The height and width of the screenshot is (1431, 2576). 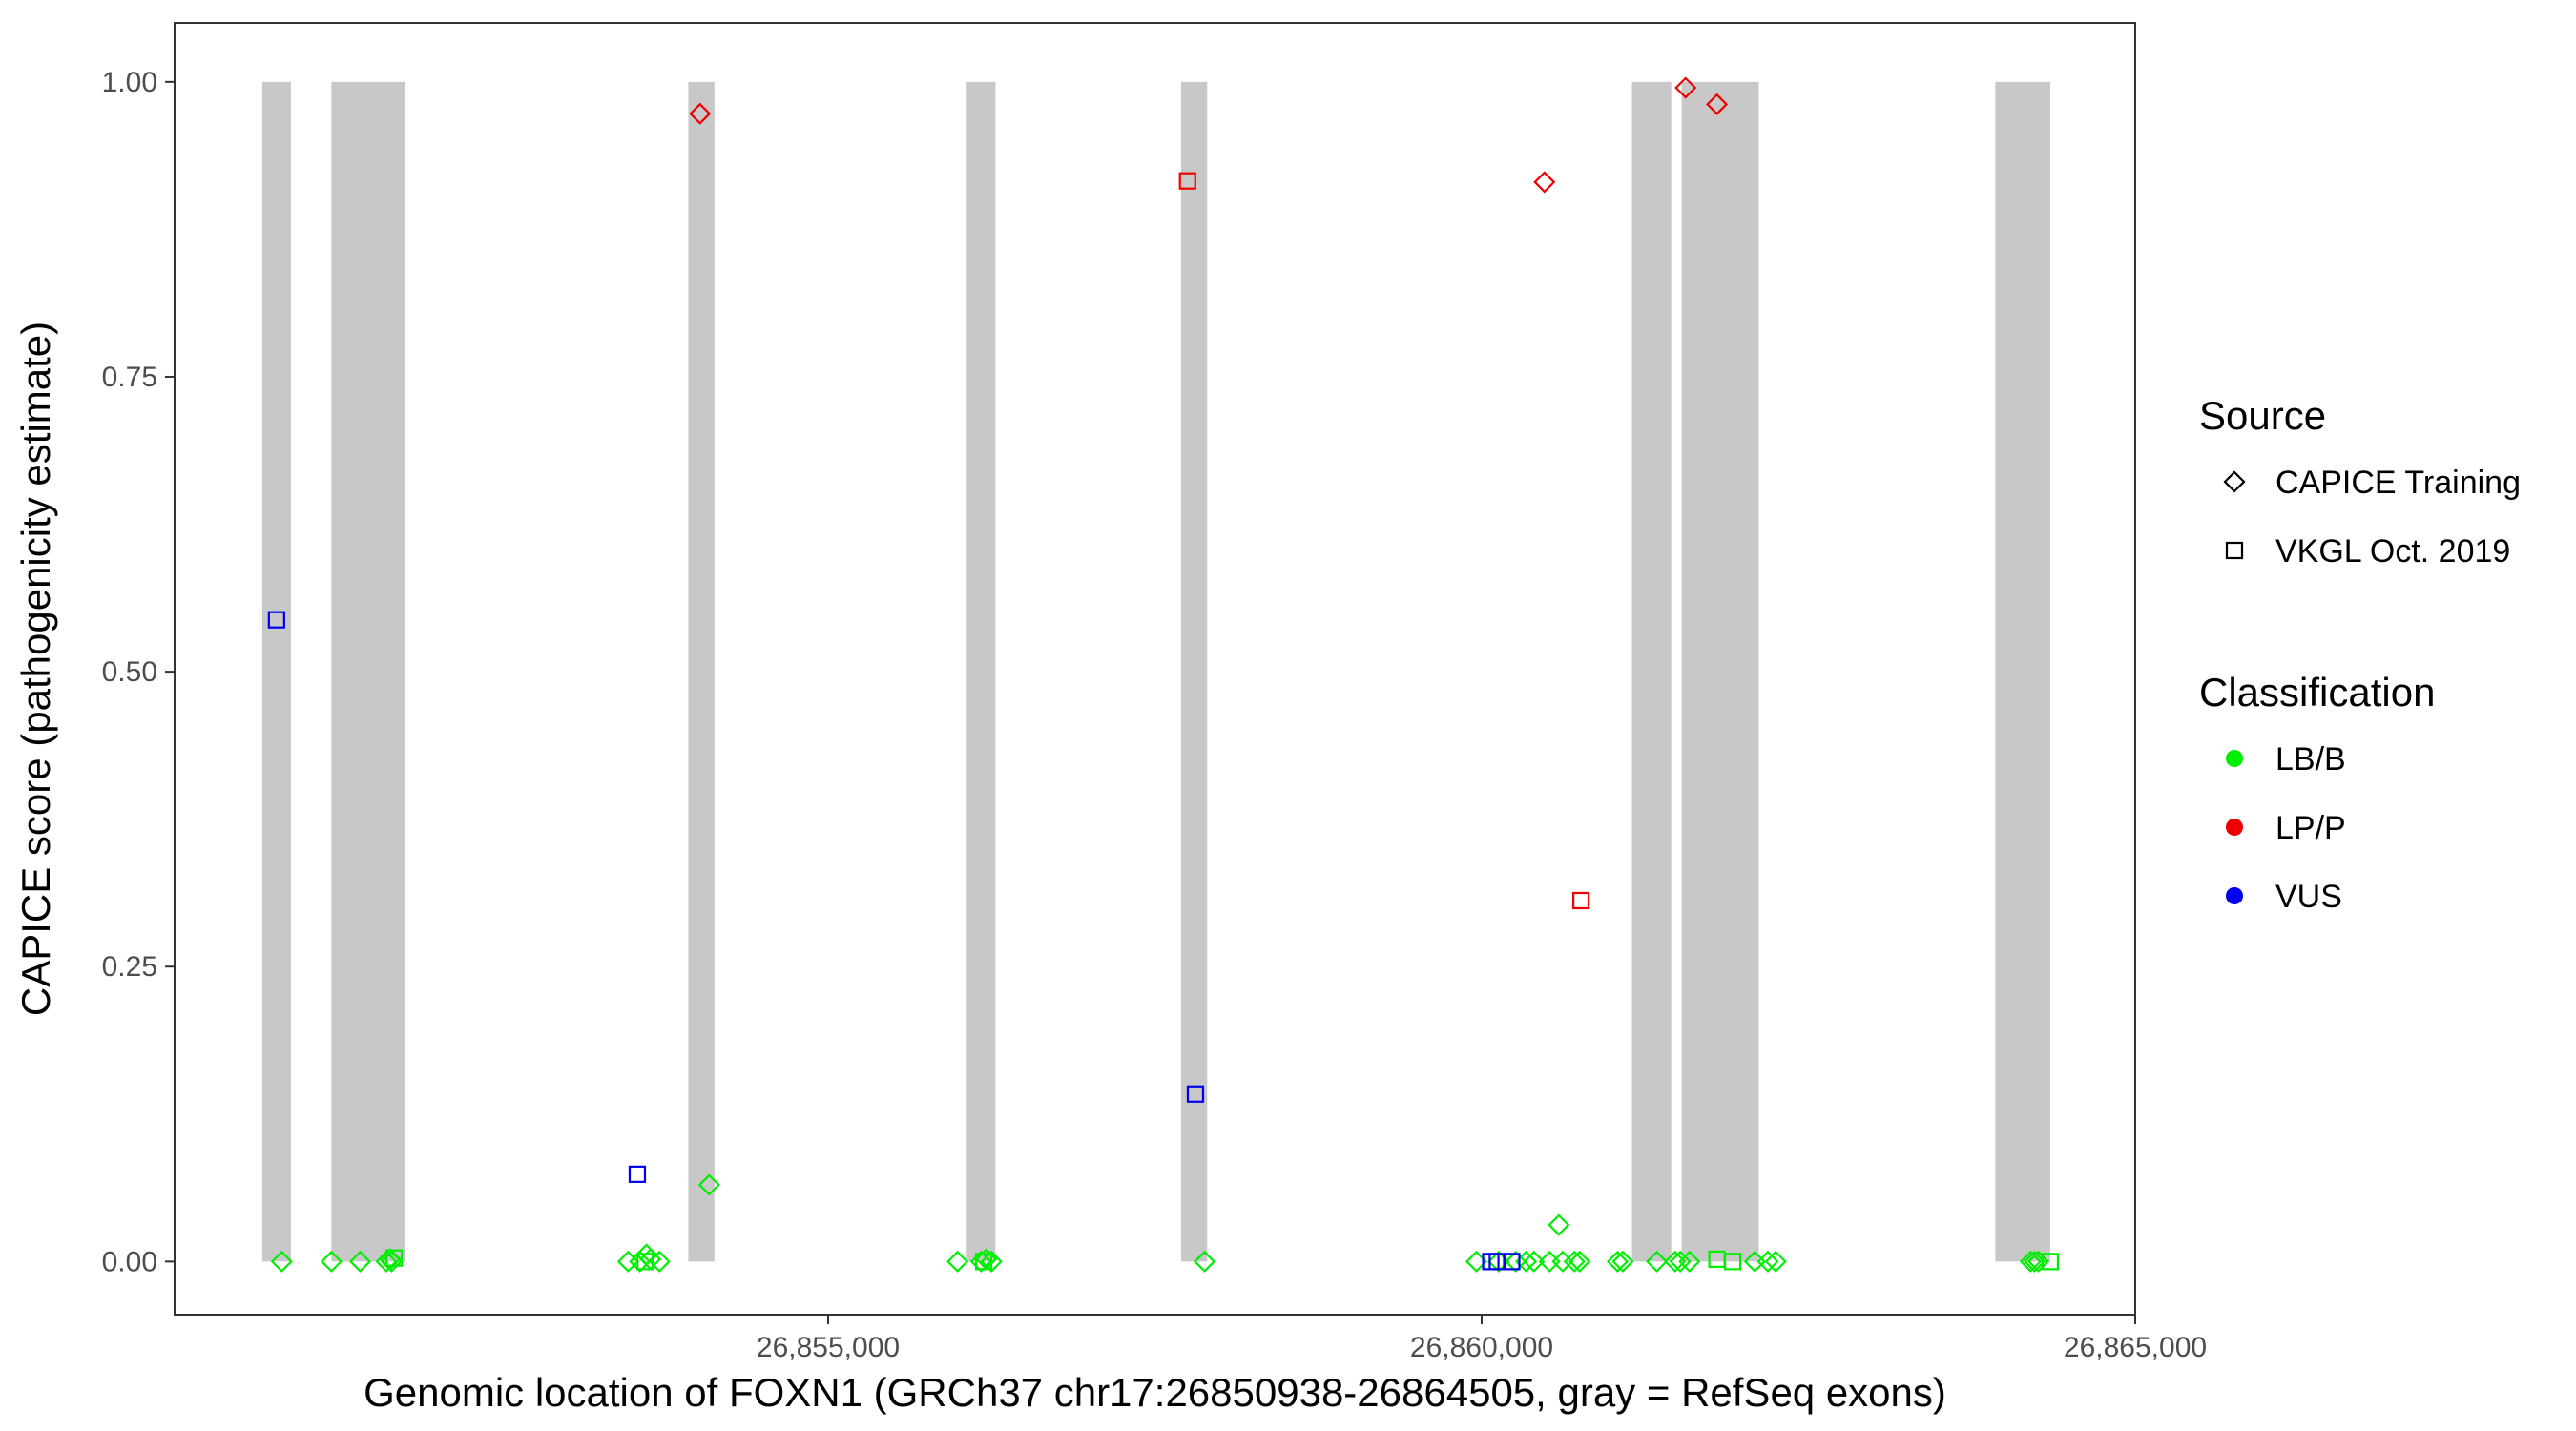 I want to click on legend-key-diamond, so click(x=2234, y=481).